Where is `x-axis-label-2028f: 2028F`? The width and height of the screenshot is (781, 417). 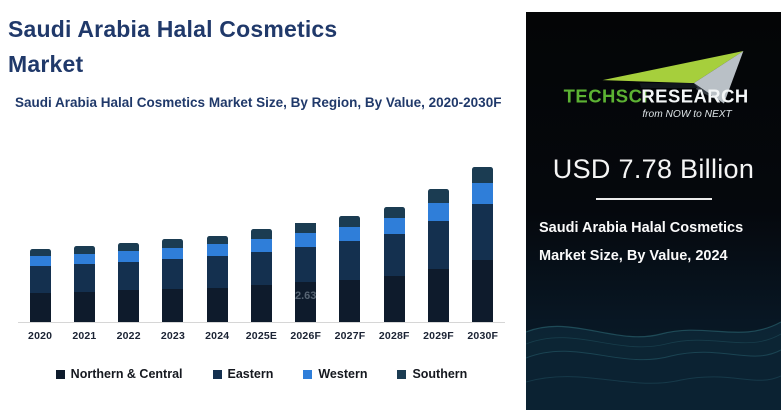
x-axis-label-2028f: 2028F is located at coordinates (394, 336).